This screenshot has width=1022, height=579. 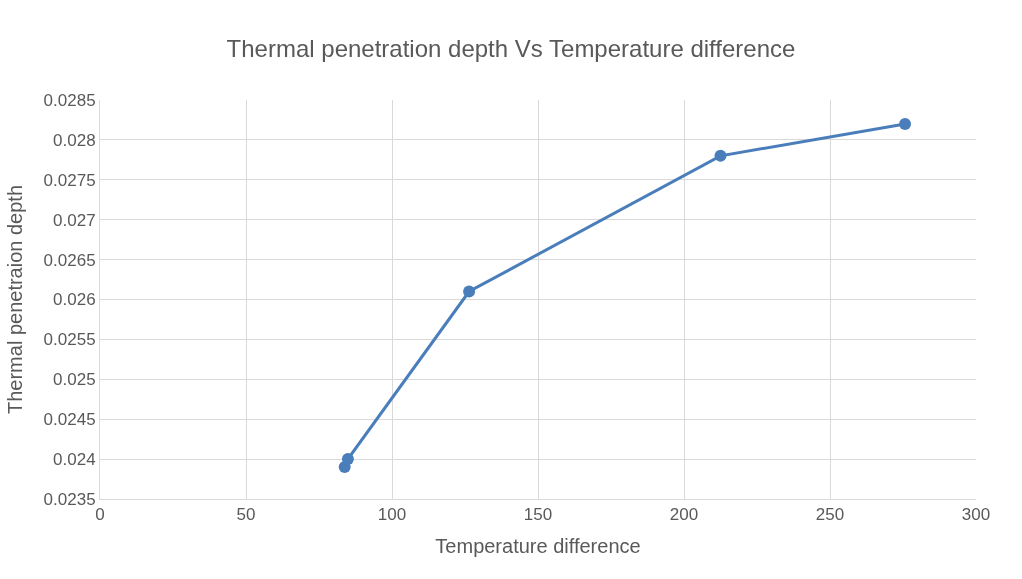 What do you see at coordinates (15, 299) in the screenshot?
I see `y-axis-title: Thermal penetraion depth` at bounding box center [15, 299].